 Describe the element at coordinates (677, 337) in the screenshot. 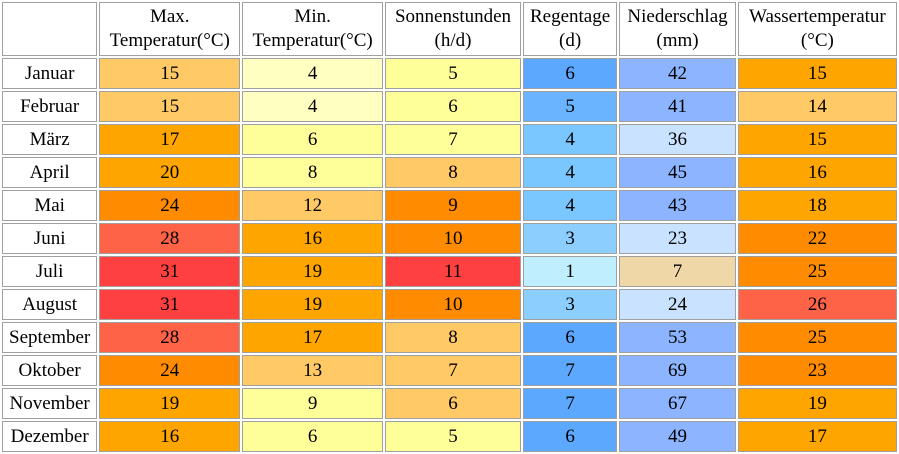

I see `cell-precip: 53` at that location.